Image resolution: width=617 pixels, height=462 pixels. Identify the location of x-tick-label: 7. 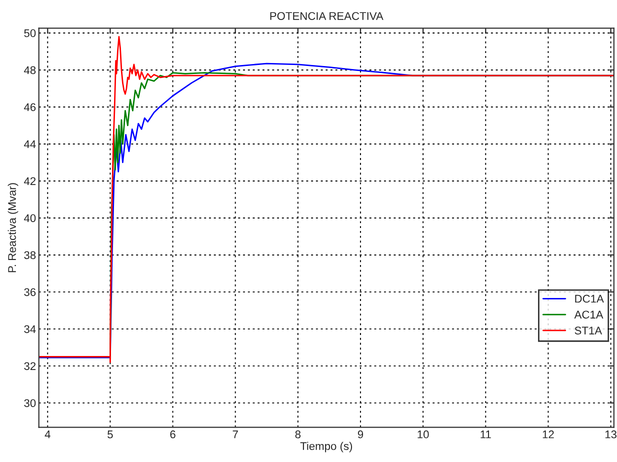
(235, 434).